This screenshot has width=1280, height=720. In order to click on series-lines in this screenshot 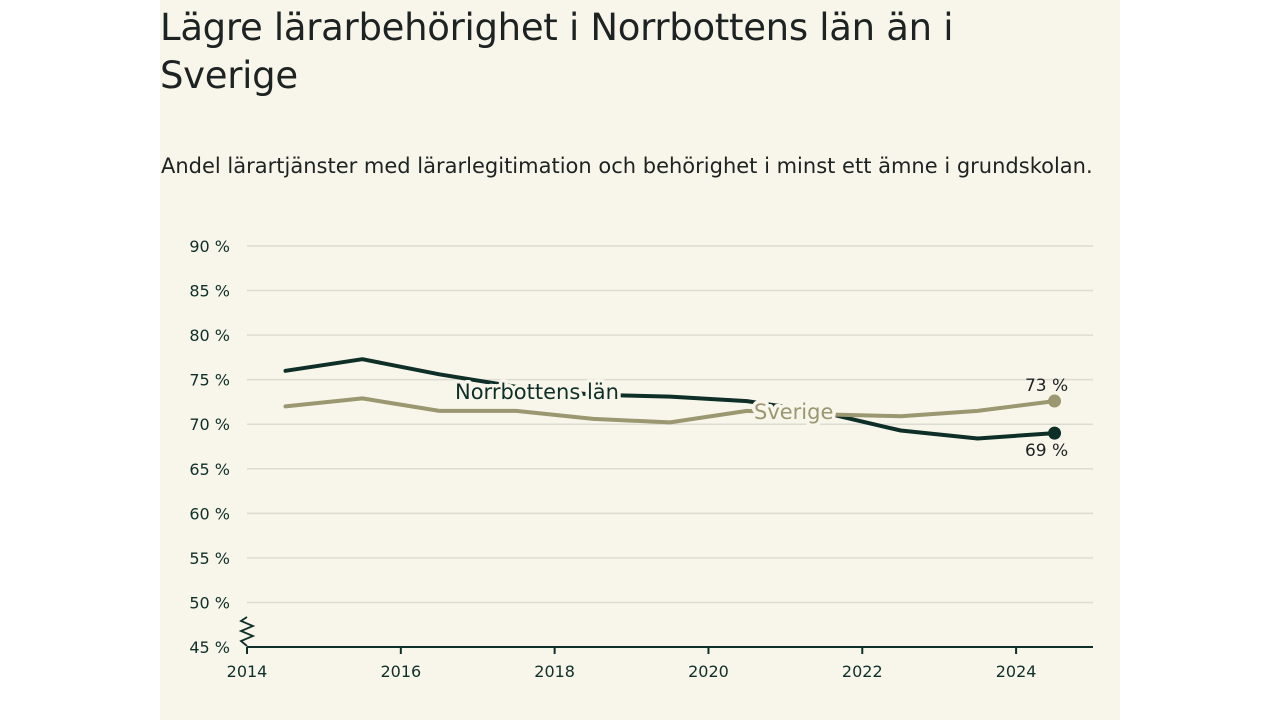, I will do `click(672, 399)`.